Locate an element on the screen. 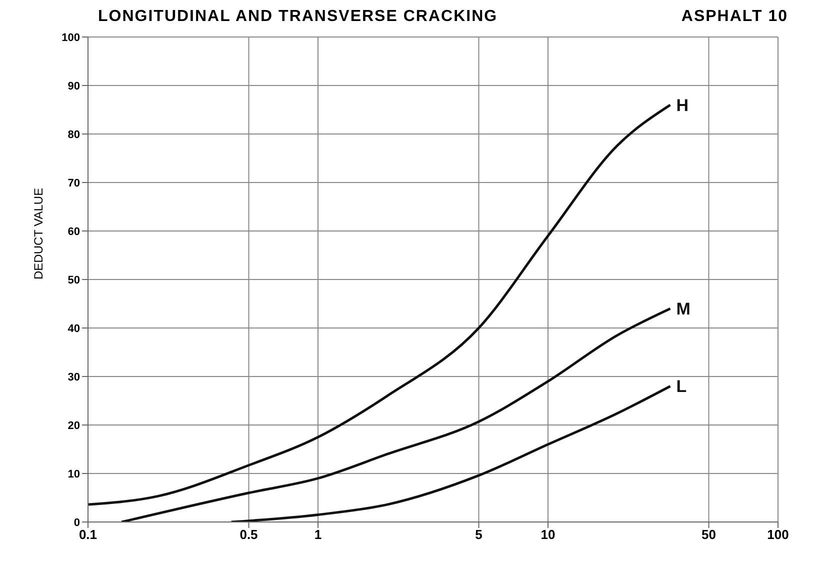  series-label: M is located at coordinates (683, 309).